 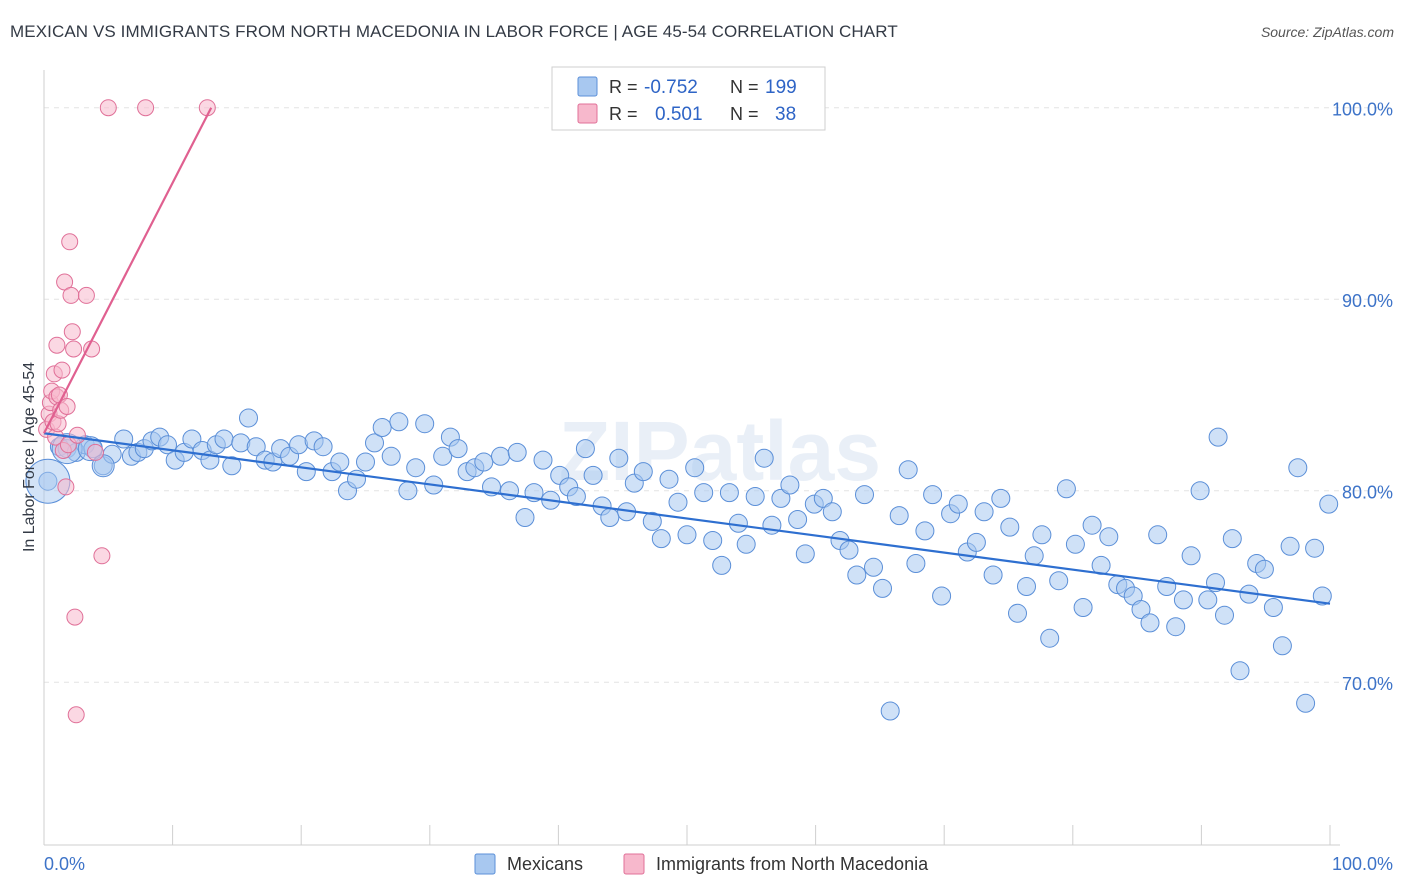 What do you see at coordinates (1362, 864) in the screenshot?
I see `x-tick-label: 100.0%` at bounding box center [1362, 864].